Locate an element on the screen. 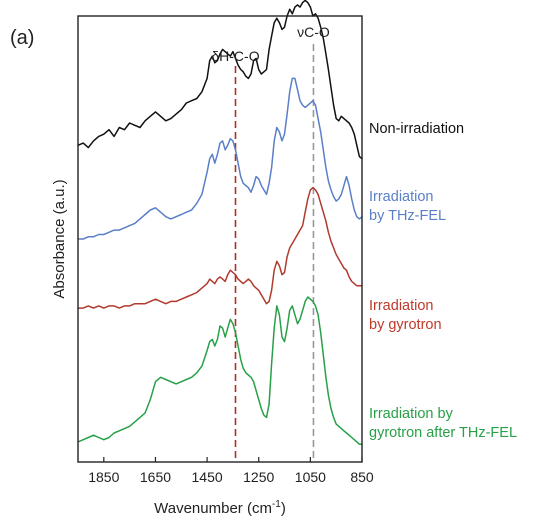 The width and height of the screenshot is (550, 529). x-axis-ticks: 1850 1650 1450 1250 1050 850 is located at coordinates (231, 471).